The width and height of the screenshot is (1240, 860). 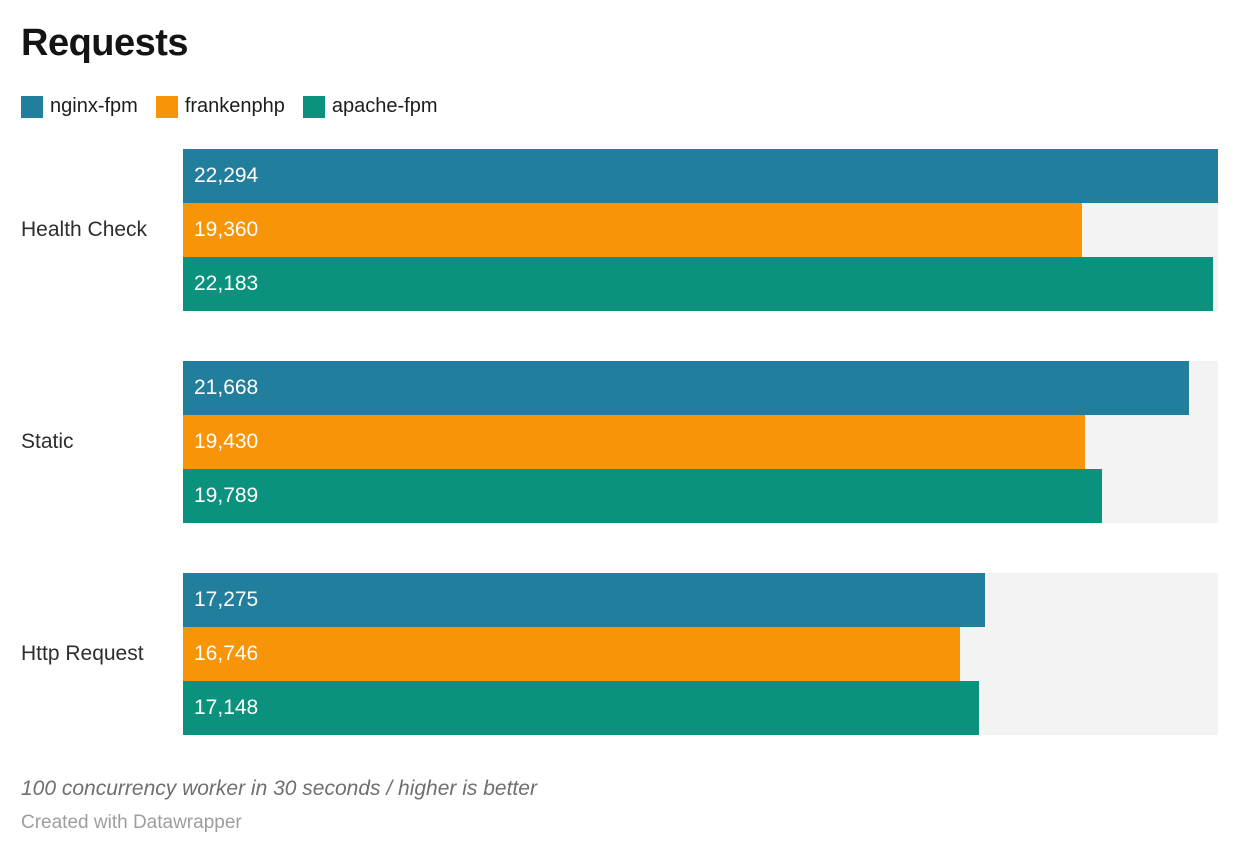 What do you see at coordinates (94, 106) in the screenshot?
I see `legend-label: nginx-fpm` at bounding box center [94, 106].